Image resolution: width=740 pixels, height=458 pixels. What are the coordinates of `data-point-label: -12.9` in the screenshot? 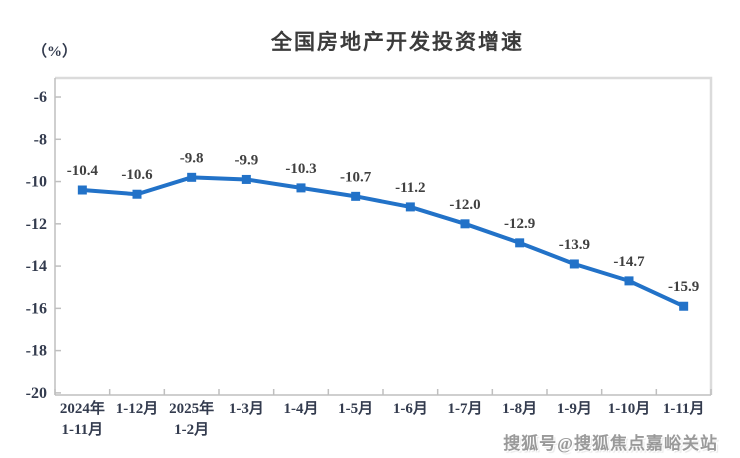 It's located at (519, 224).